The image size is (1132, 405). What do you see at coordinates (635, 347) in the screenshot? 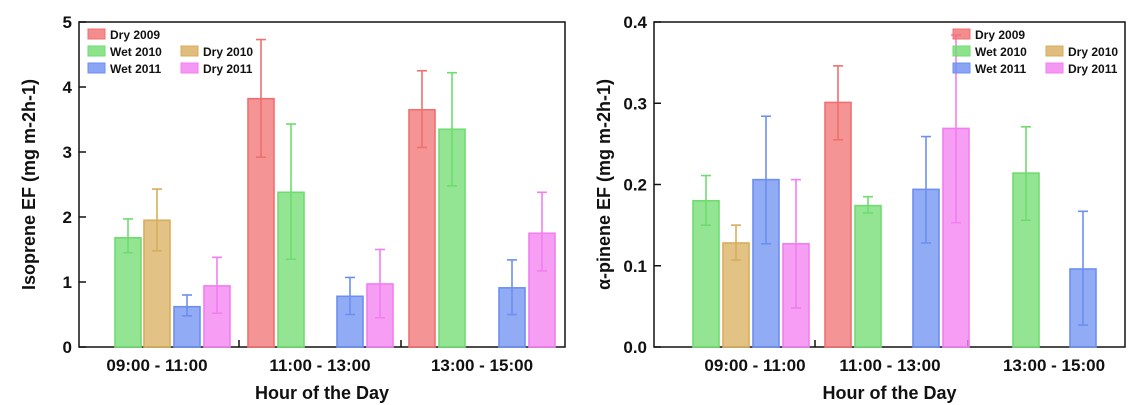
I see `y-tick-label: 0.0` at bounding box center [635, 347].